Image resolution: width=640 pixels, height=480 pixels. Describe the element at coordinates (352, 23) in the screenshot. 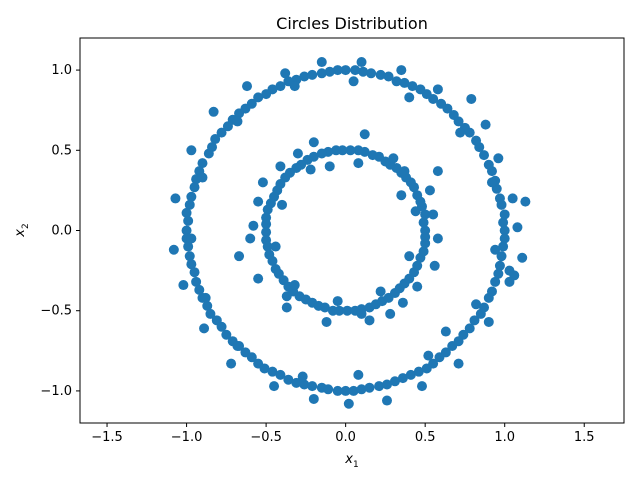

I see `chart-title: Circles Distribution` at that location.